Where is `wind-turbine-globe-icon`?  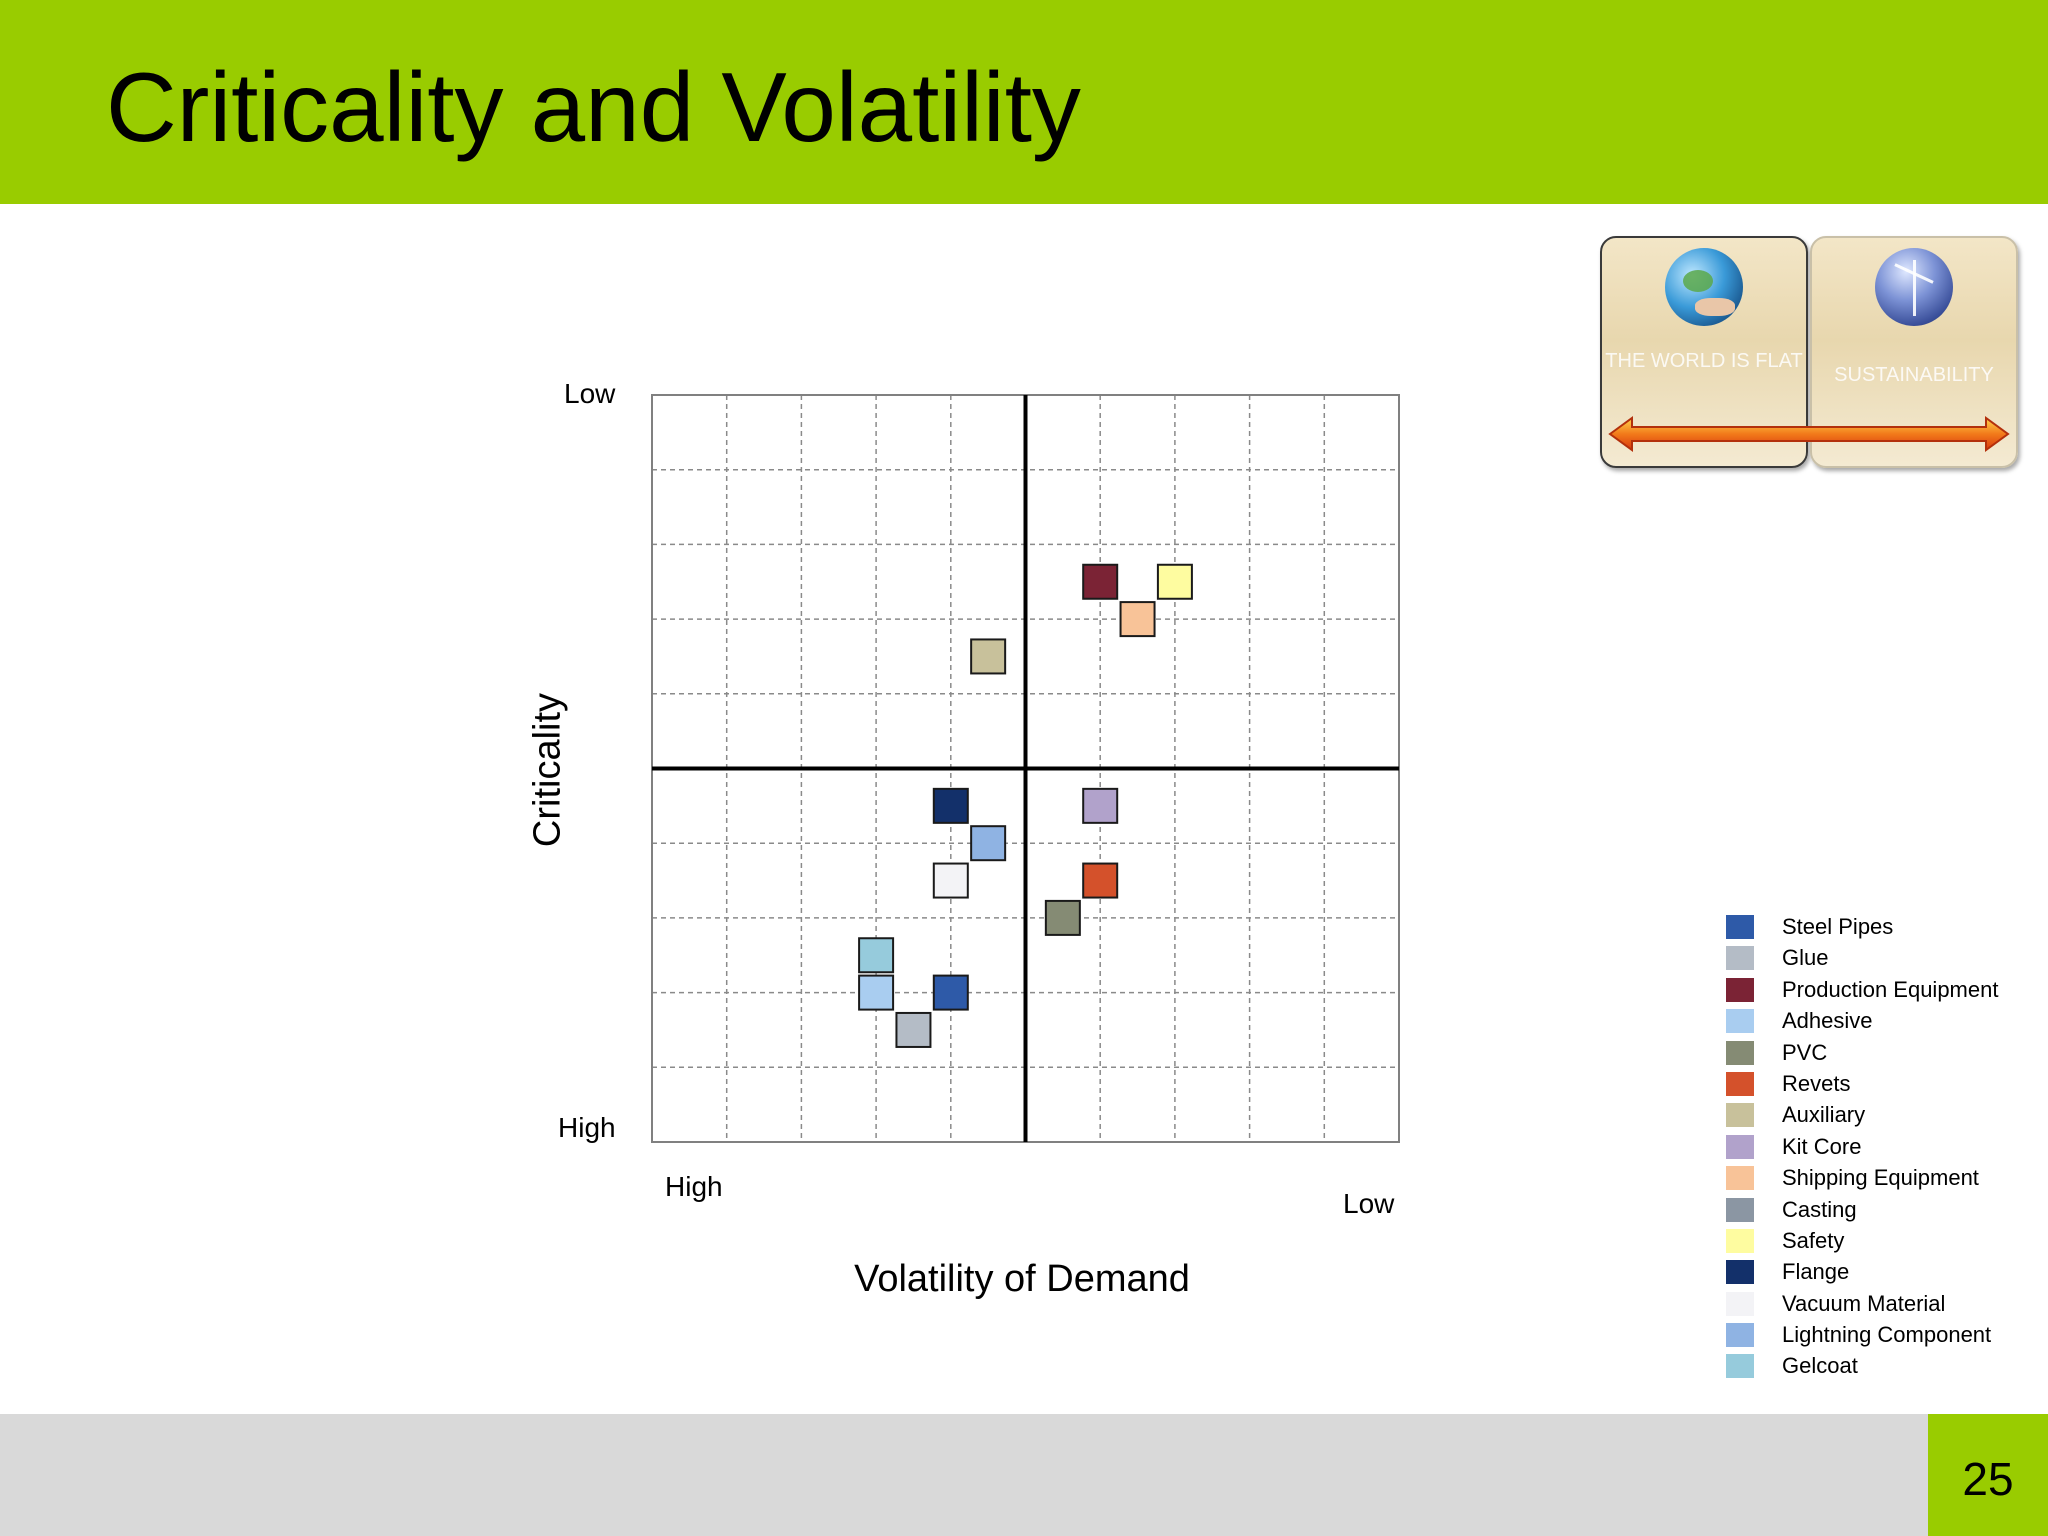 wind-turbine-globe-icon is located at coordinates (1914, 287).